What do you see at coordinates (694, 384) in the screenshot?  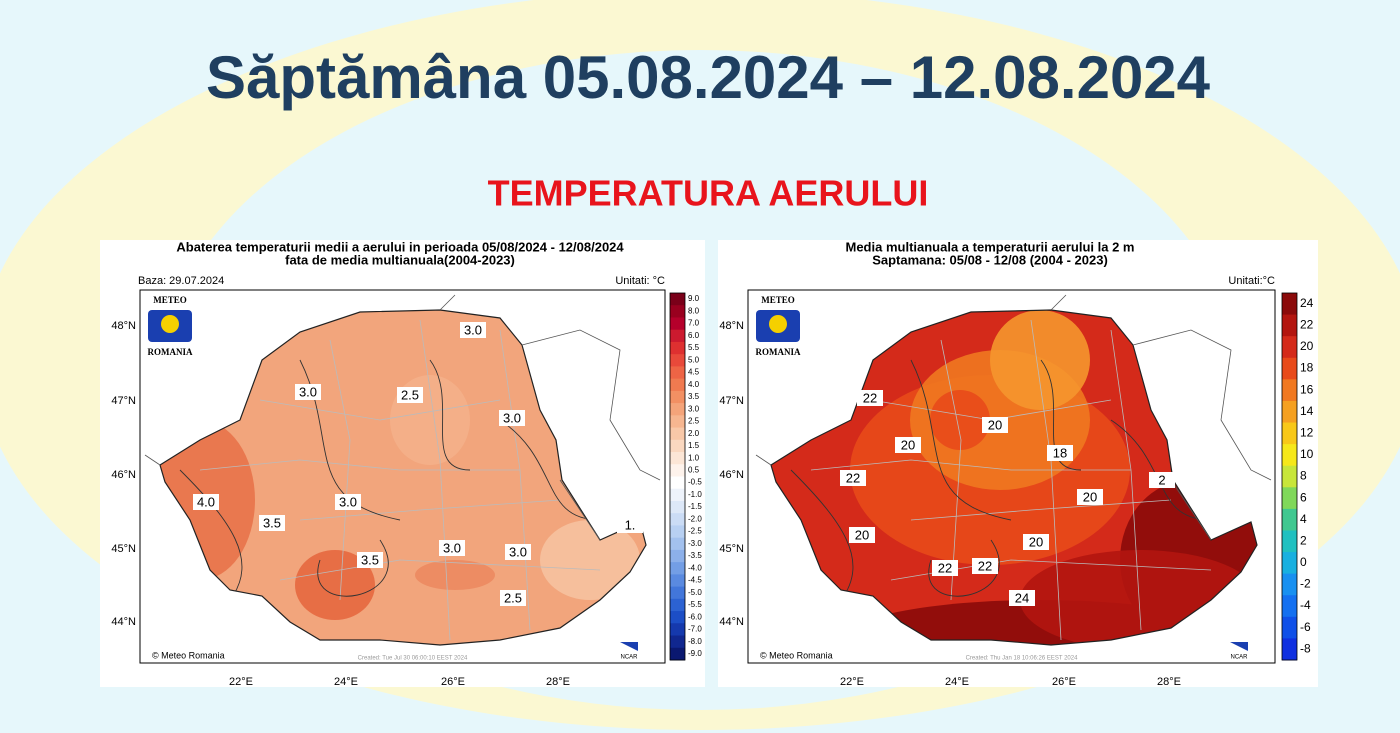 I see `colorbar-label: 4.0` at bounding box center [694, 384].